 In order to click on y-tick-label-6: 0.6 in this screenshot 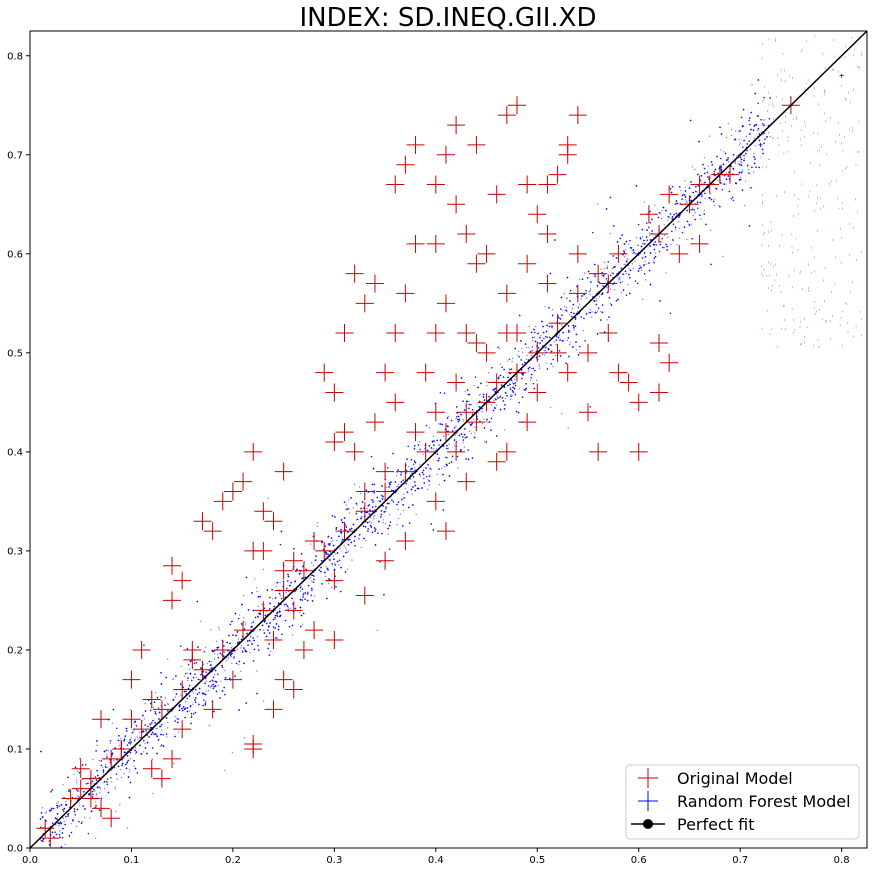, I will do `click(15, 254)`.